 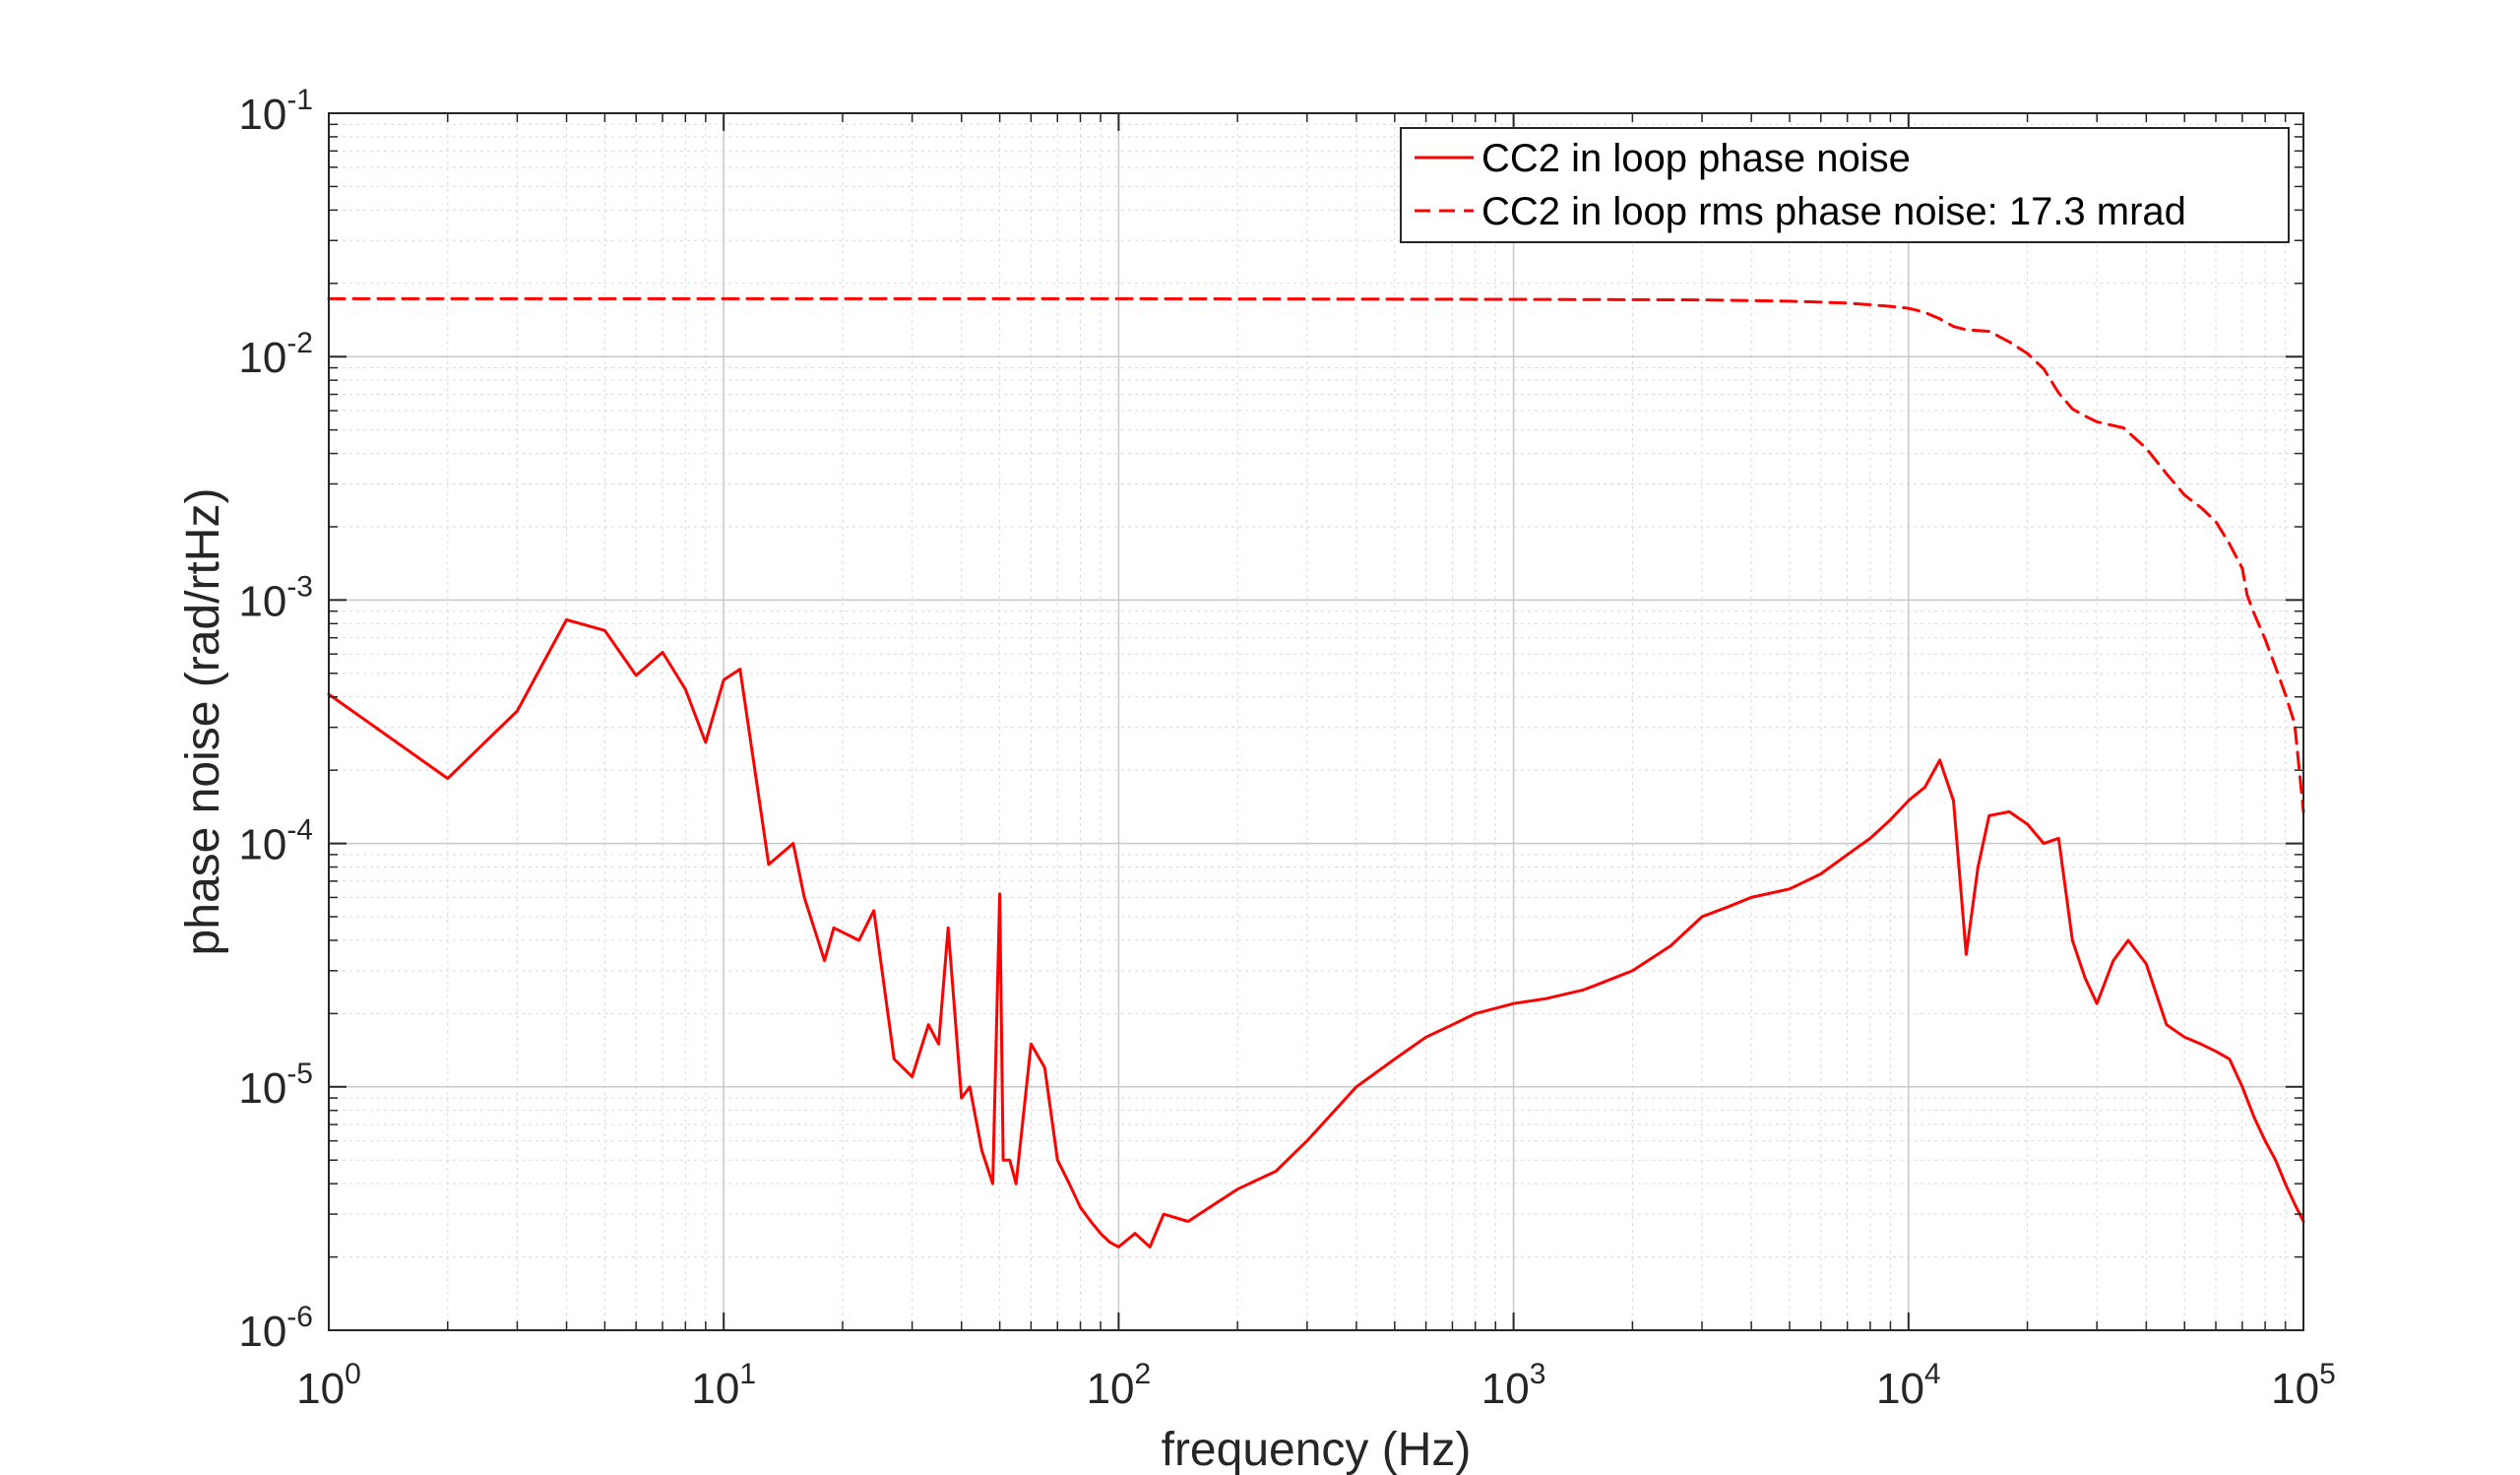 What do you see at coordinates (2327, 1374) in the screenshot?
I see `x-tick-exponent: 5` at bounding box center [2327, 1374].